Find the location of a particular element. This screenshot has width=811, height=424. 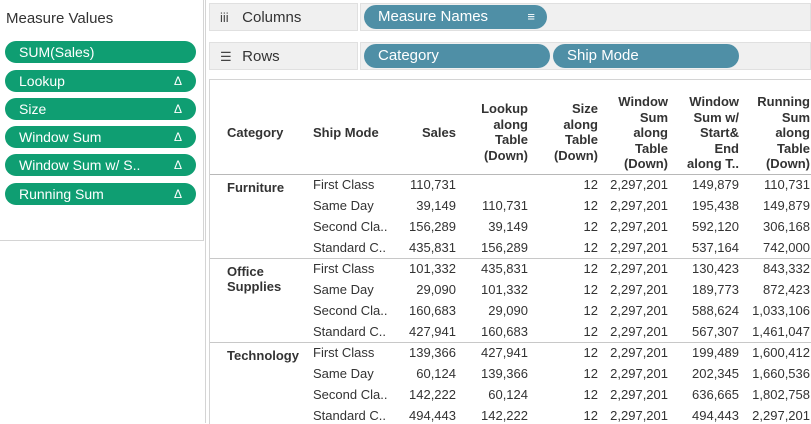

lookup-cell: 101,332 is located at coordinates (504, 289).